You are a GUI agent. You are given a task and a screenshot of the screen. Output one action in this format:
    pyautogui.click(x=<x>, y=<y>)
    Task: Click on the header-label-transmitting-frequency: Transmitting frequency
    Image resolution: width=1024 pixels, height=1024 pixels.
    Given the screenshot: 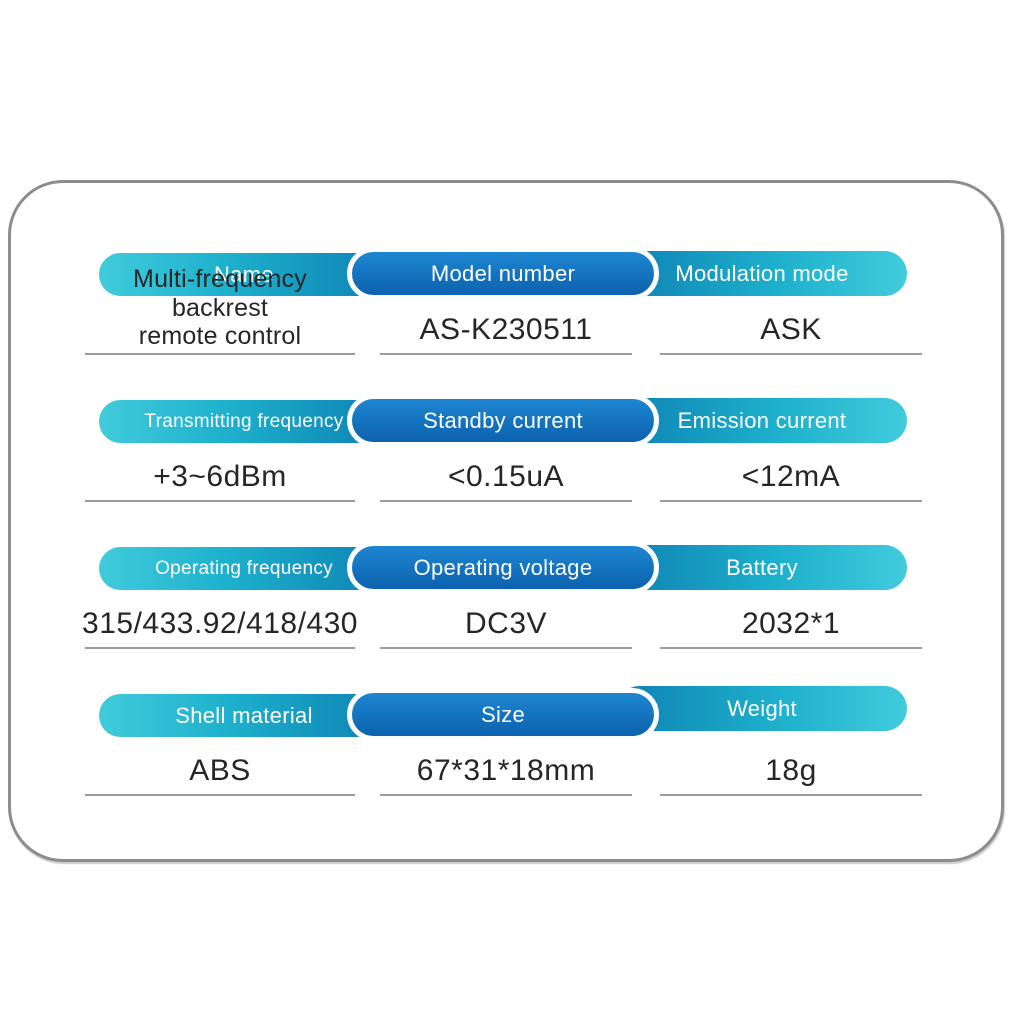 What is the action you would take?
    pyautogui.click(x=244, y=421)
    